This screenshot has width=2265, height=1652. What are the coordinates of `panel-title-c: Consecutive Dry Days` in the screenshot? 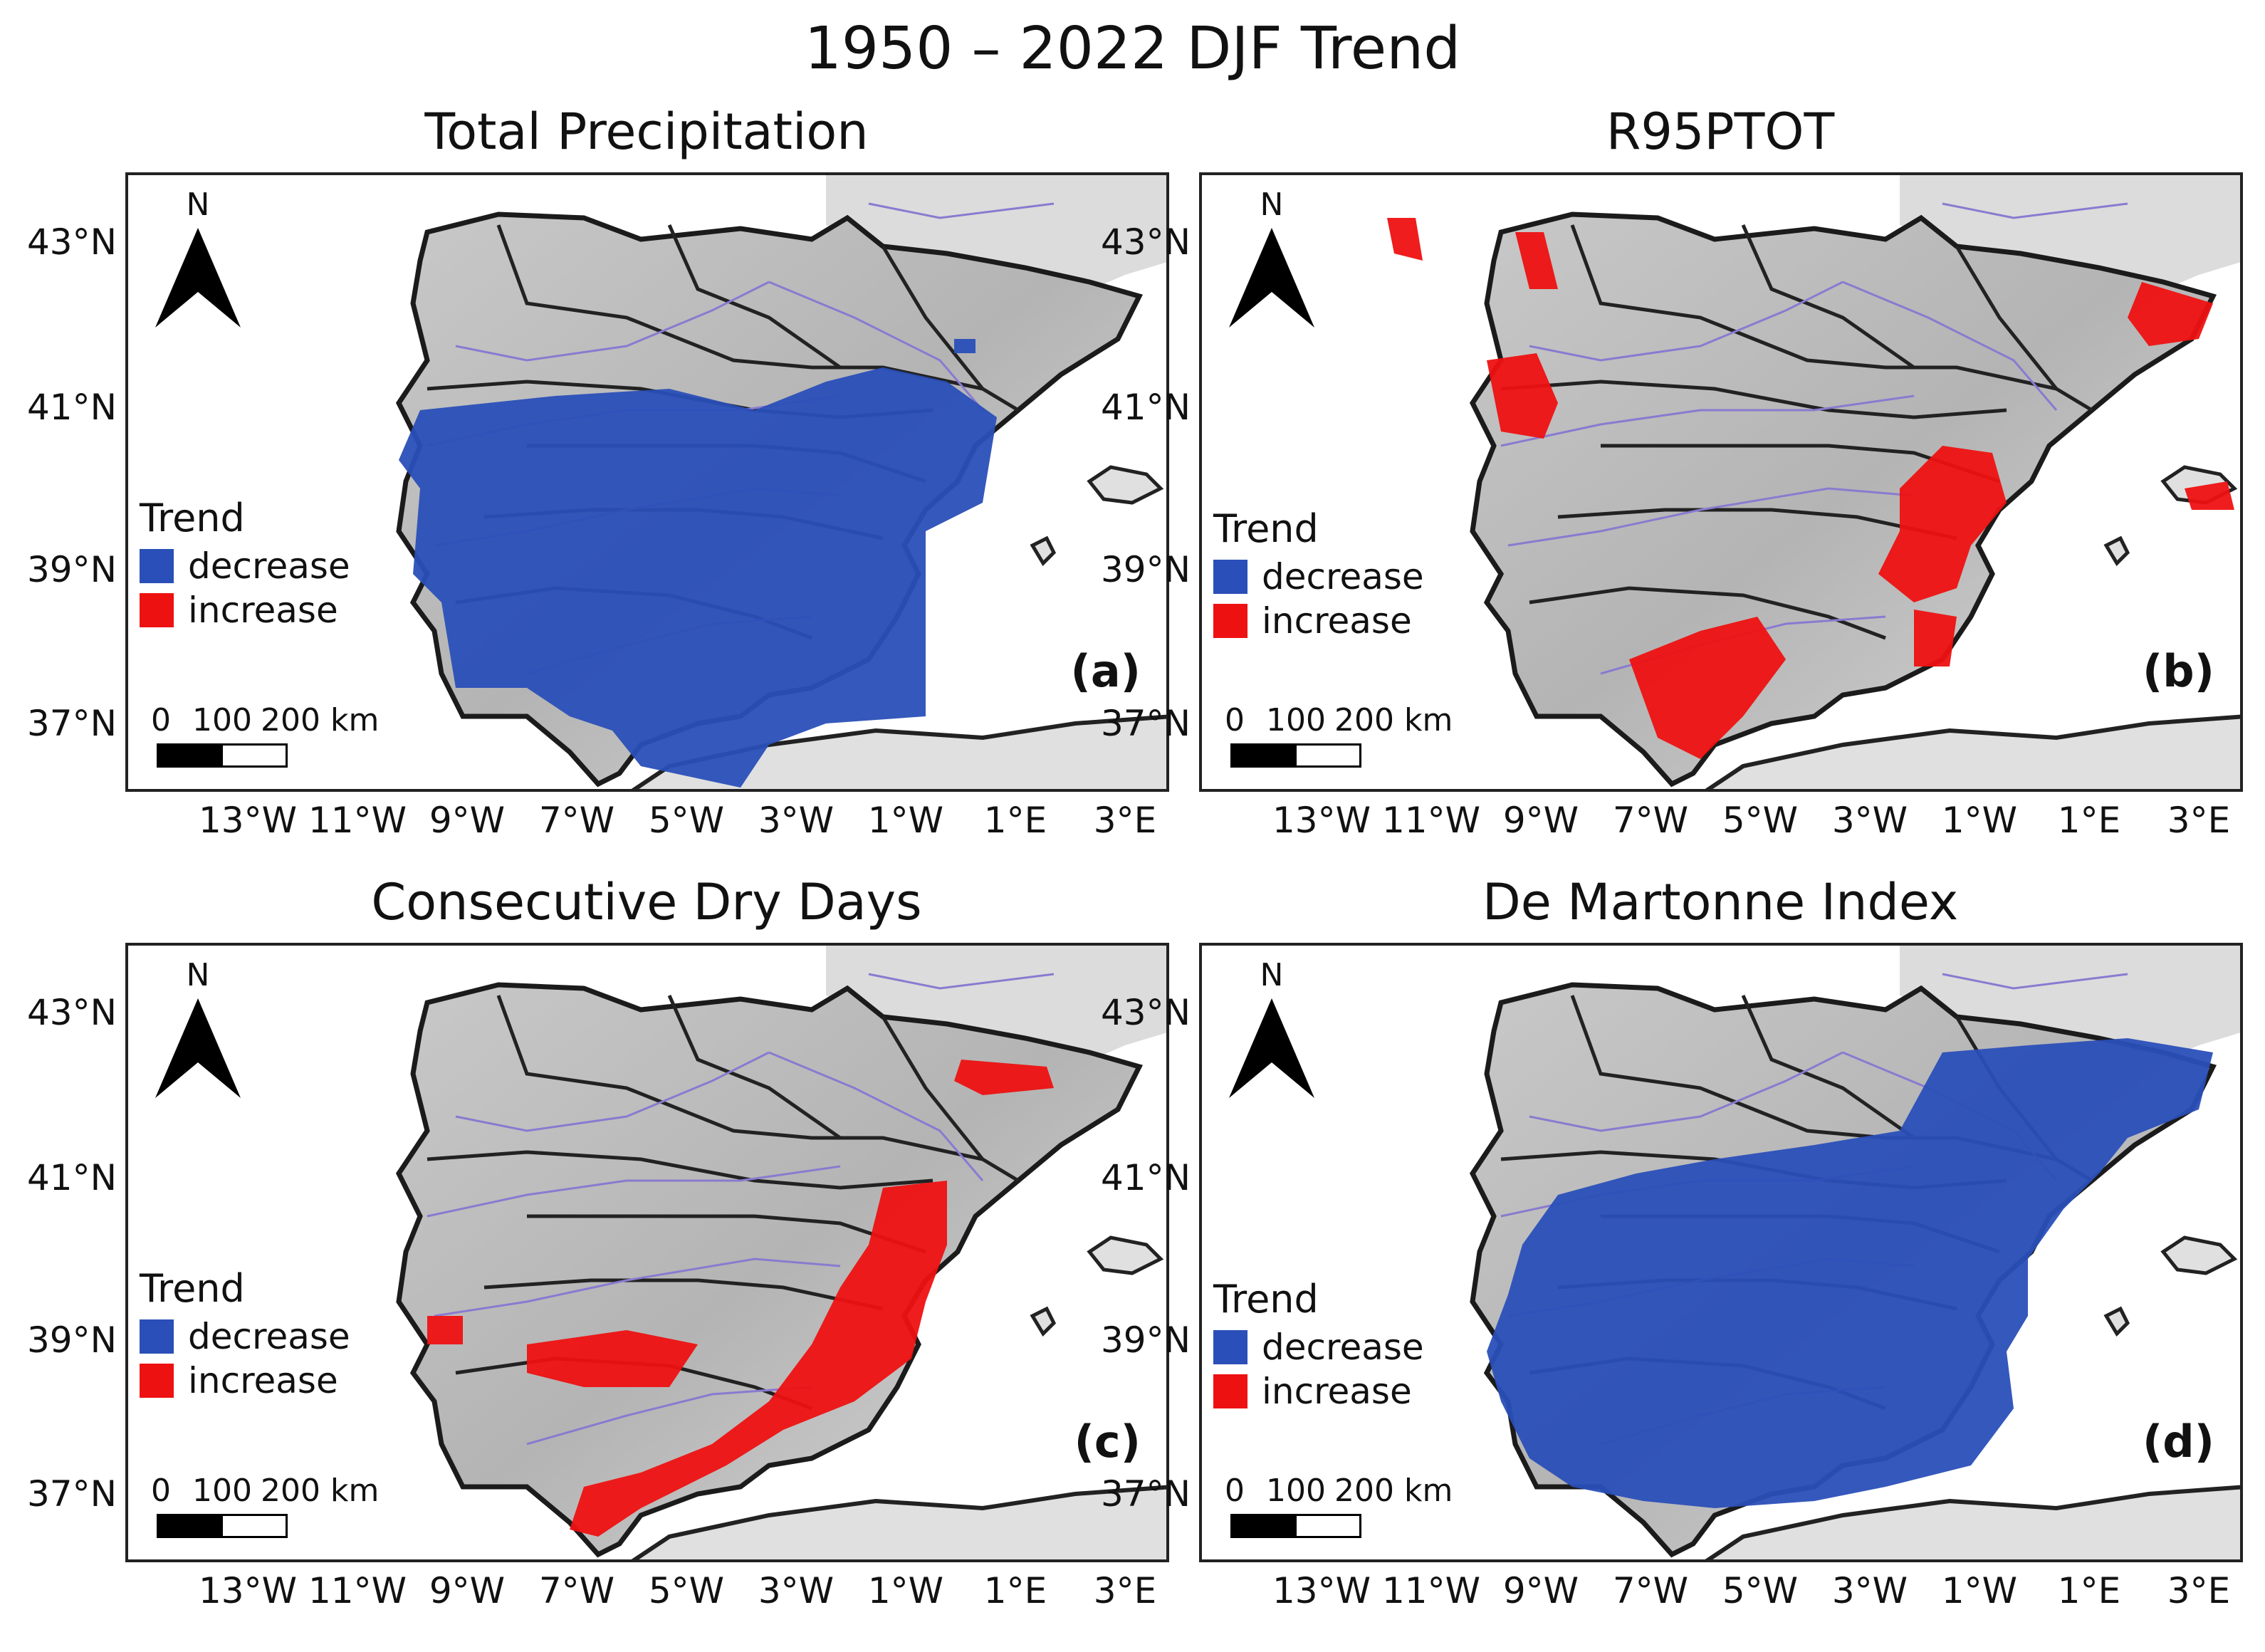 It's located at (646, 902).